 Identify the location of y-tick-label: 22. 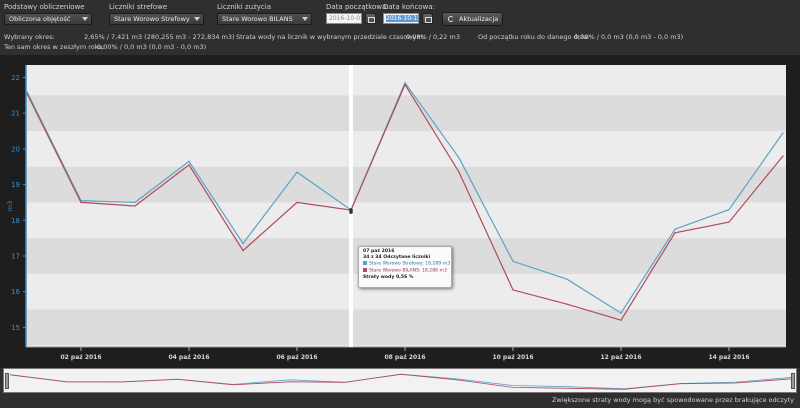
(15, 78).